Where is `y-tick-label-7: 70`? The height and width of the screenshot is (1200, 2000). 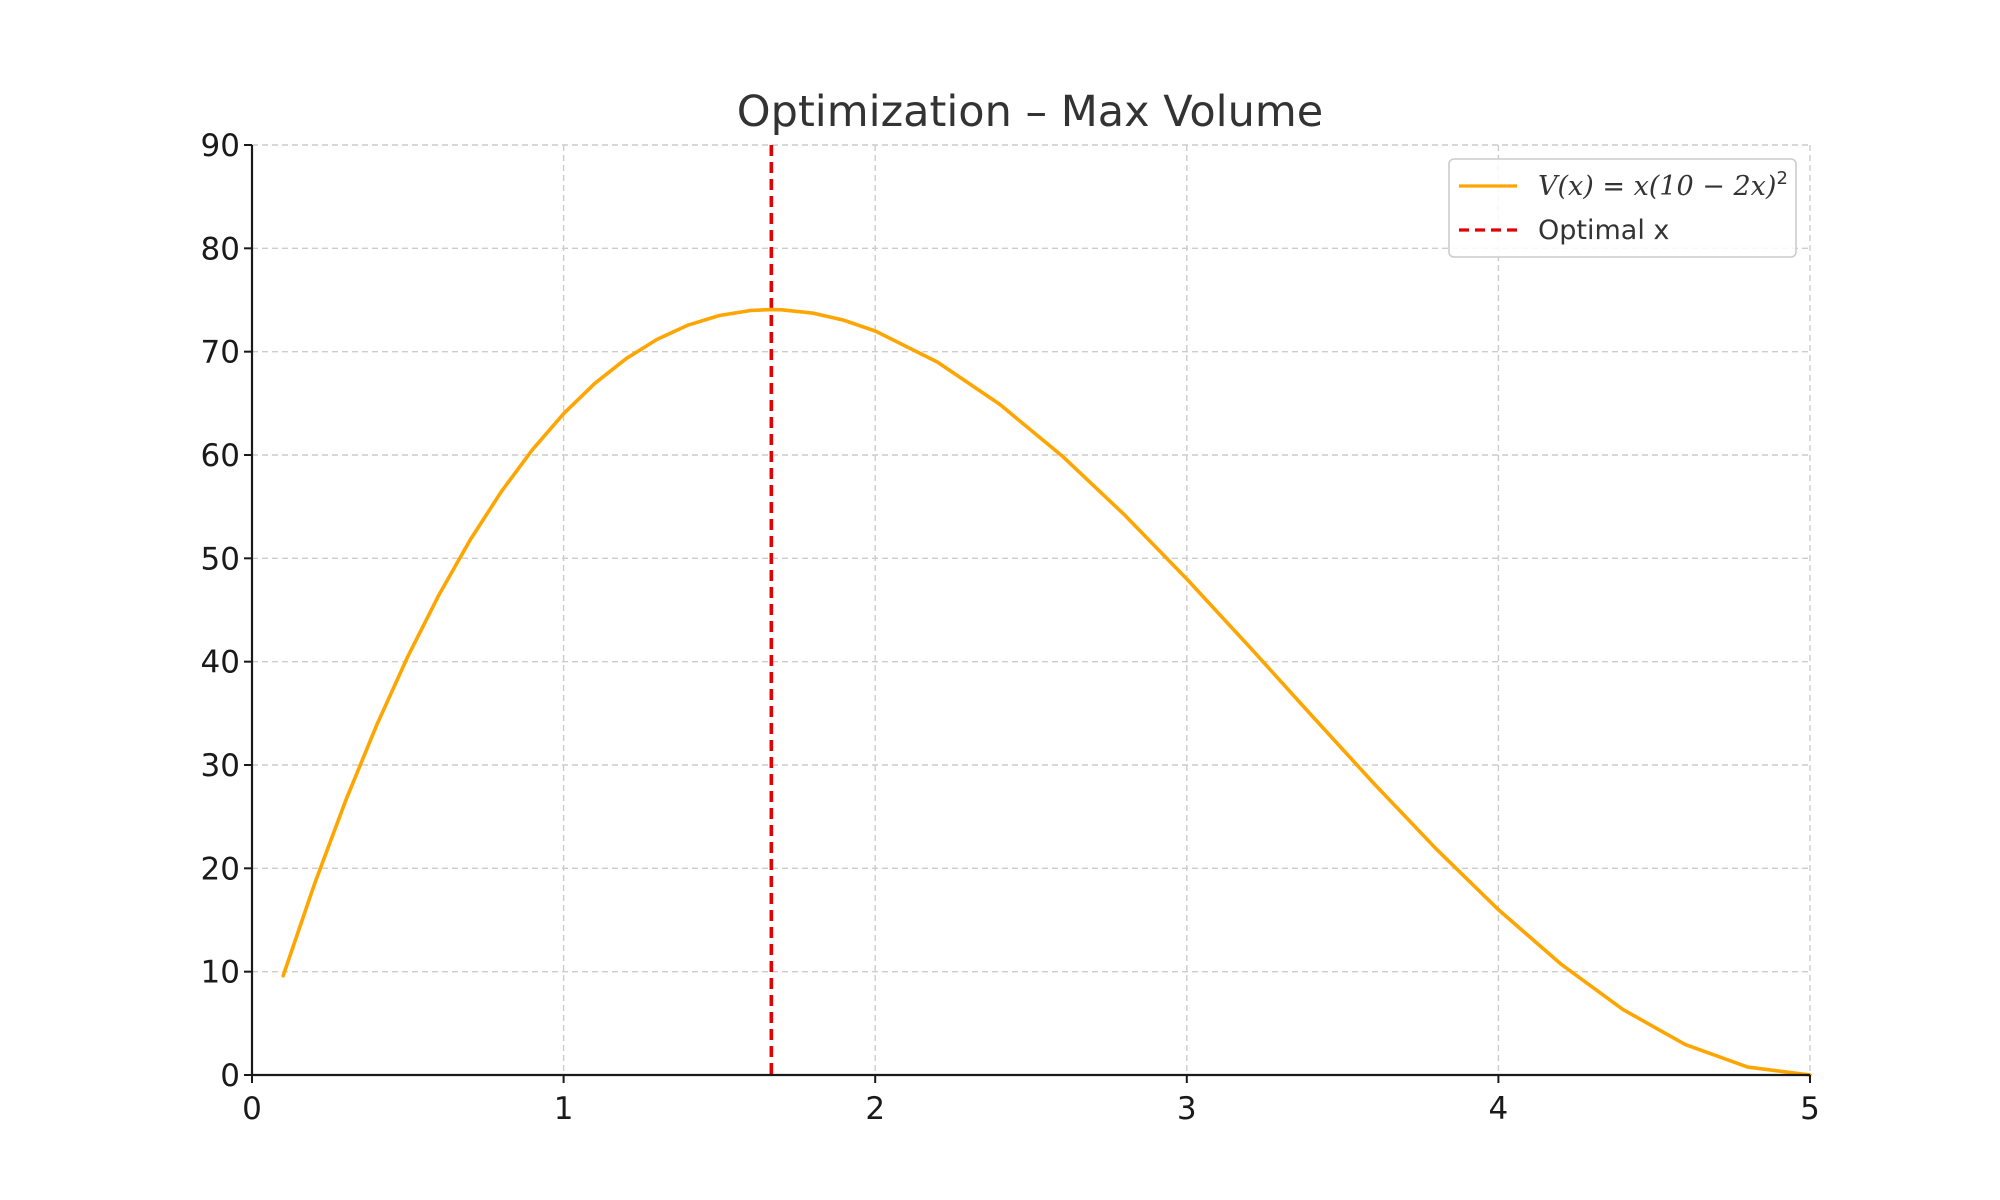
y-tick-label-7: 70 is located at coordinates (220, 353).